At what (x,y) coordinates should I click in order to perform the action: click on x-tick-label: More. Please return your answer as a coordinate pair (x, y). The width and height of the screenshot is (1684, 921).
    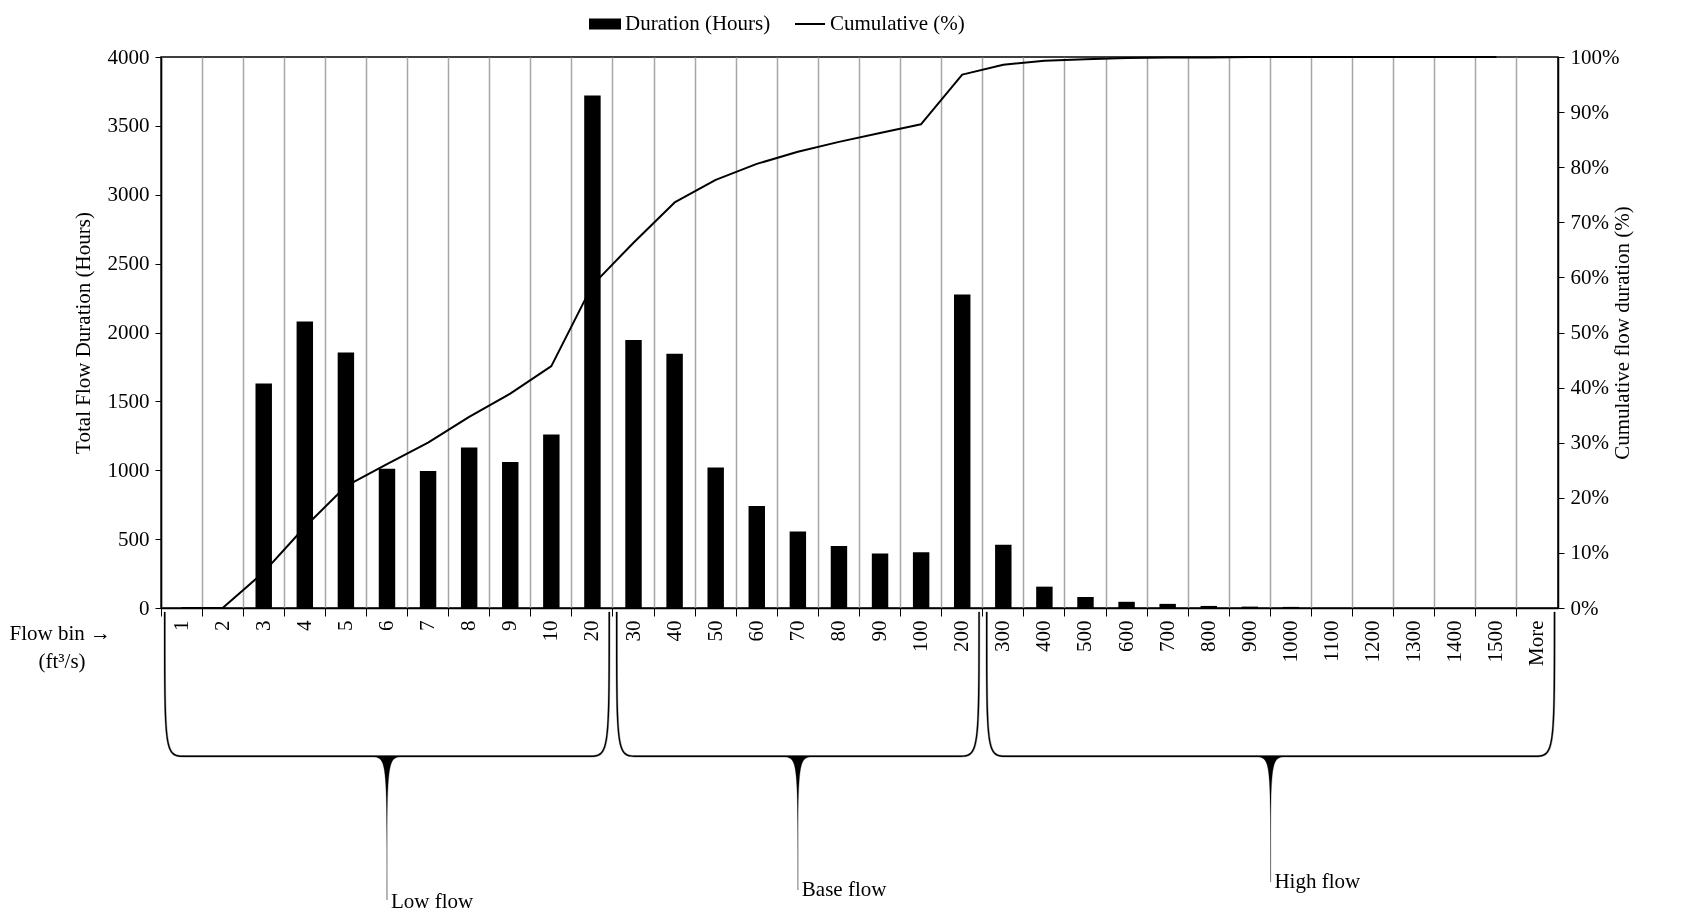
    Looking at the image, I should click on (1536, 643).